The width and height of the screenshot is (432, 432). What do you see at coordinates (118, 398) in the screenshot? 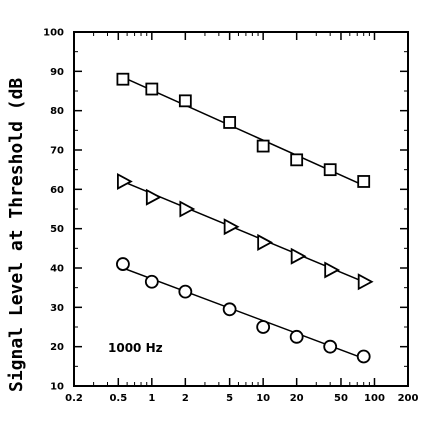
I see `x-tick-label: 0.5` at bounding box center [118, 398].